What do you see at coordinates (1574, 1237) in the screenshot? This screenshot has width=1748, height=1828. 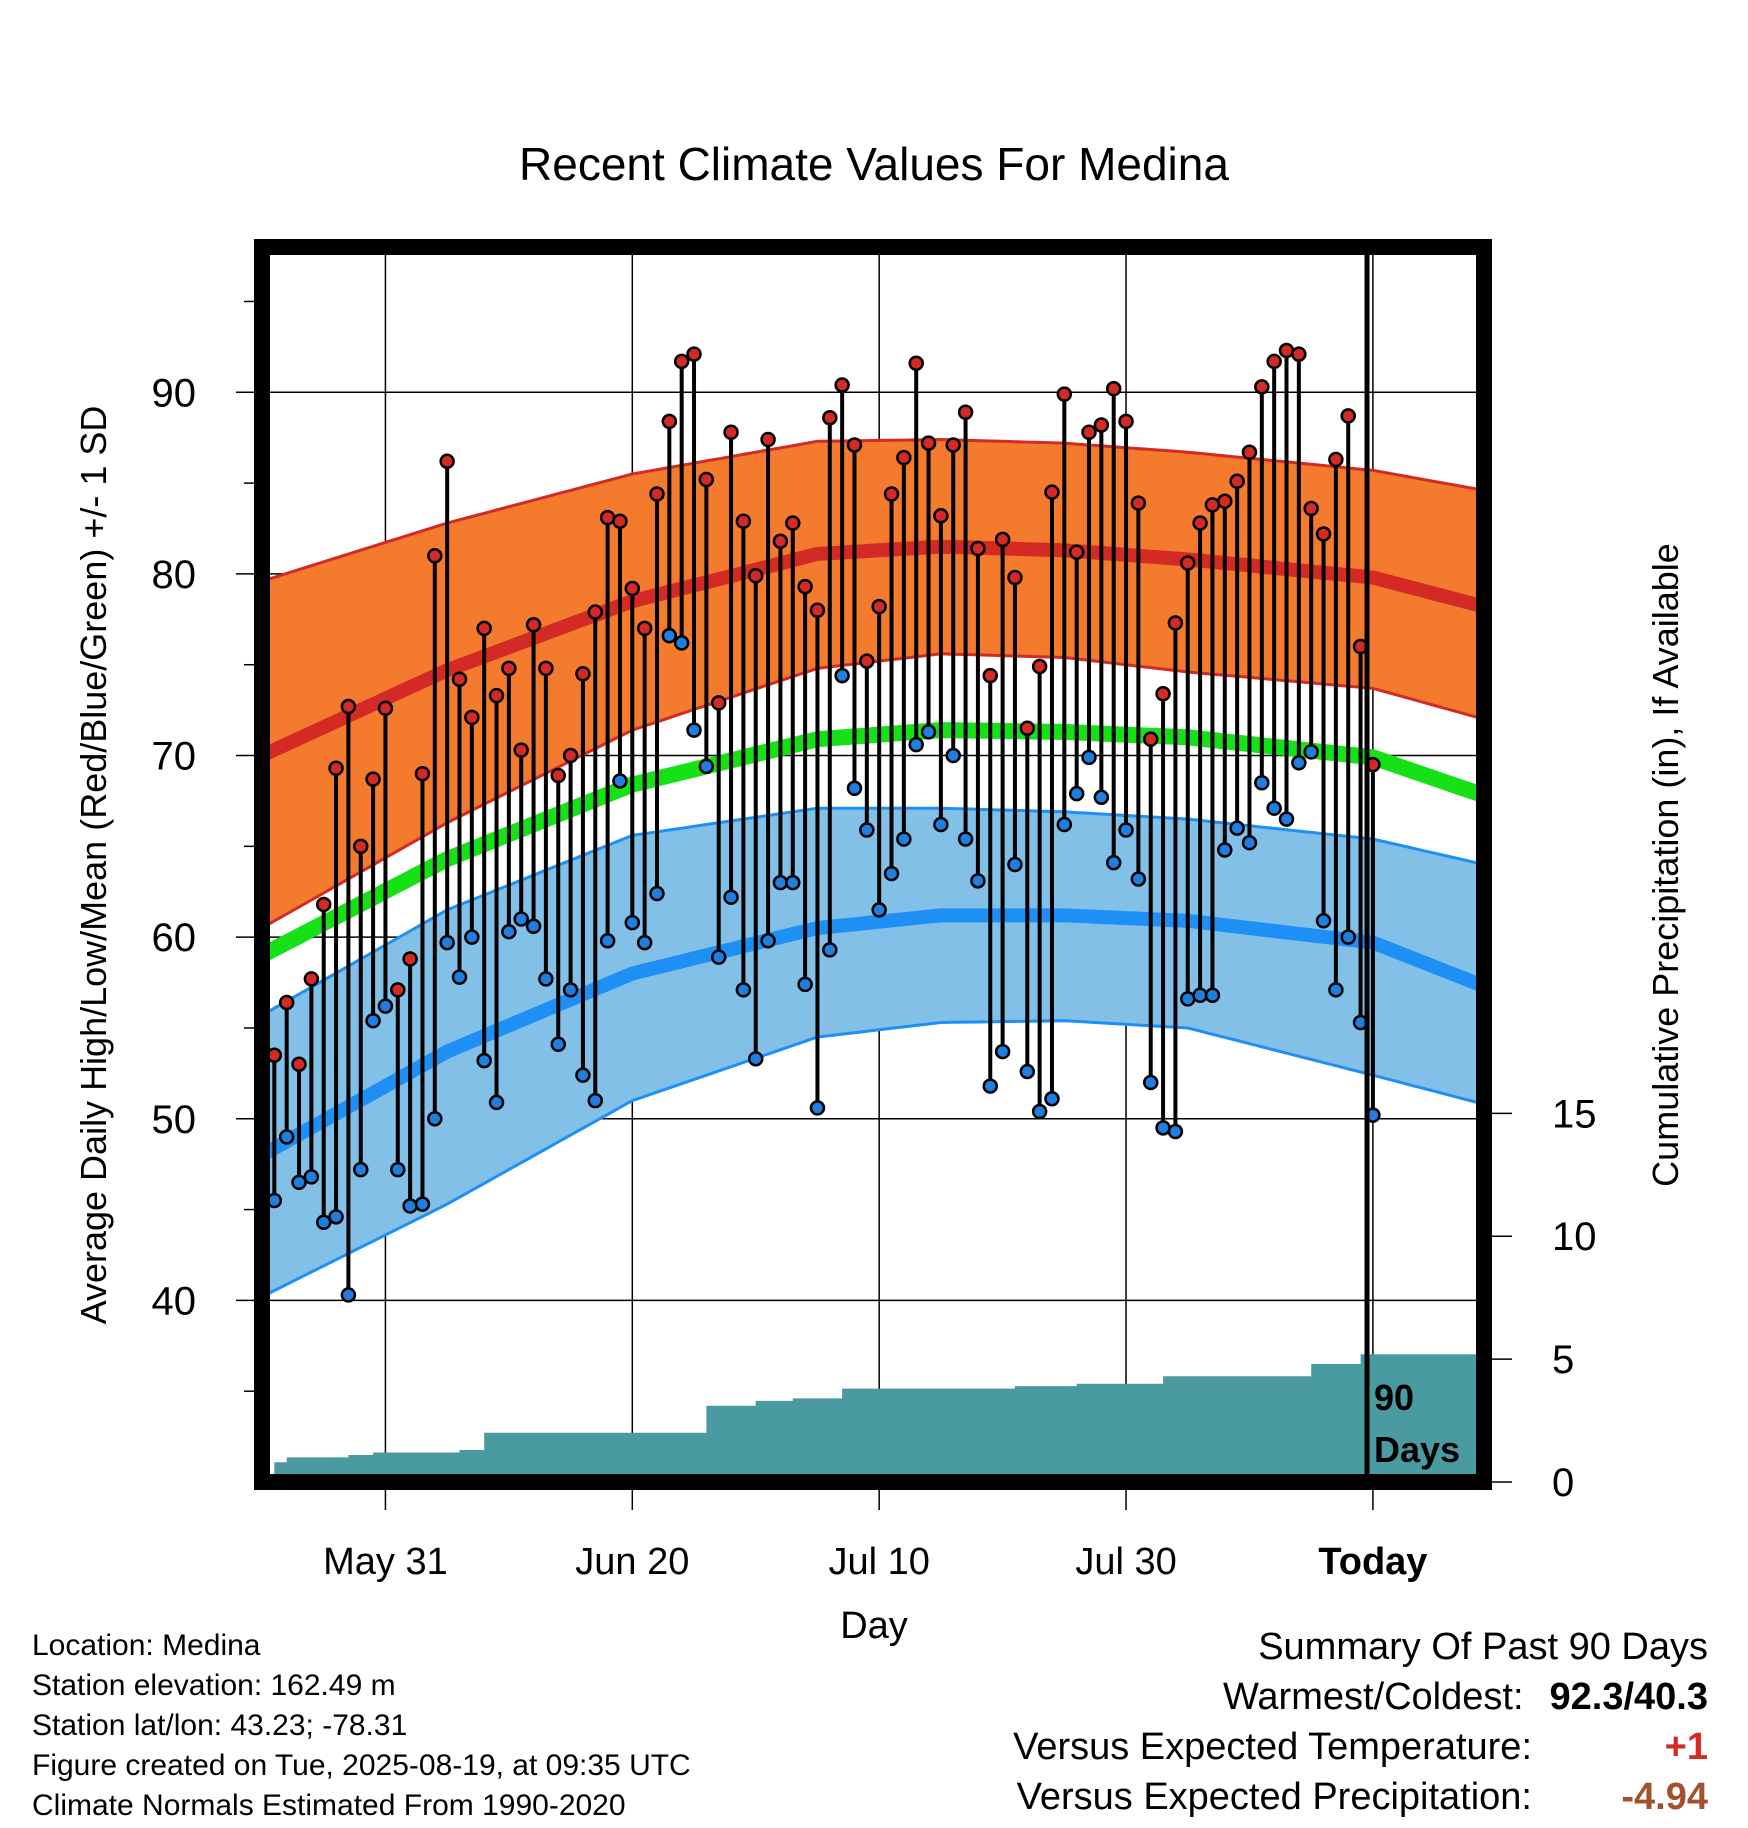 I see `y-tick-label-right: 10` at bounding box center [1574, 1237].